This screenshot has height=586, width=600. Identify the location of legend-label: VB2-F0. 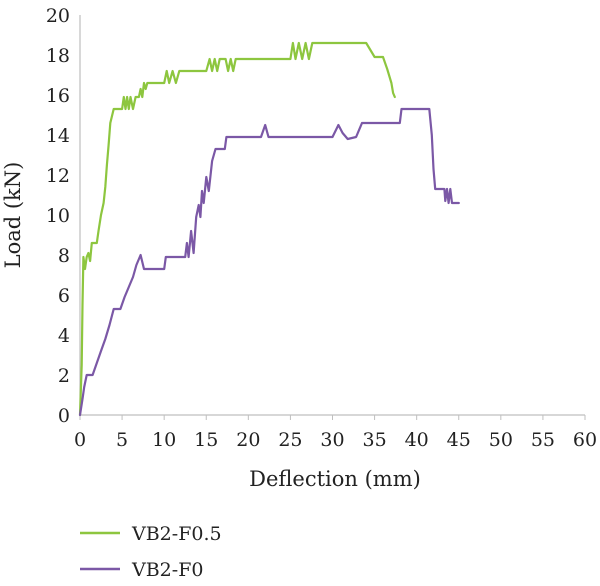
(167, 570).